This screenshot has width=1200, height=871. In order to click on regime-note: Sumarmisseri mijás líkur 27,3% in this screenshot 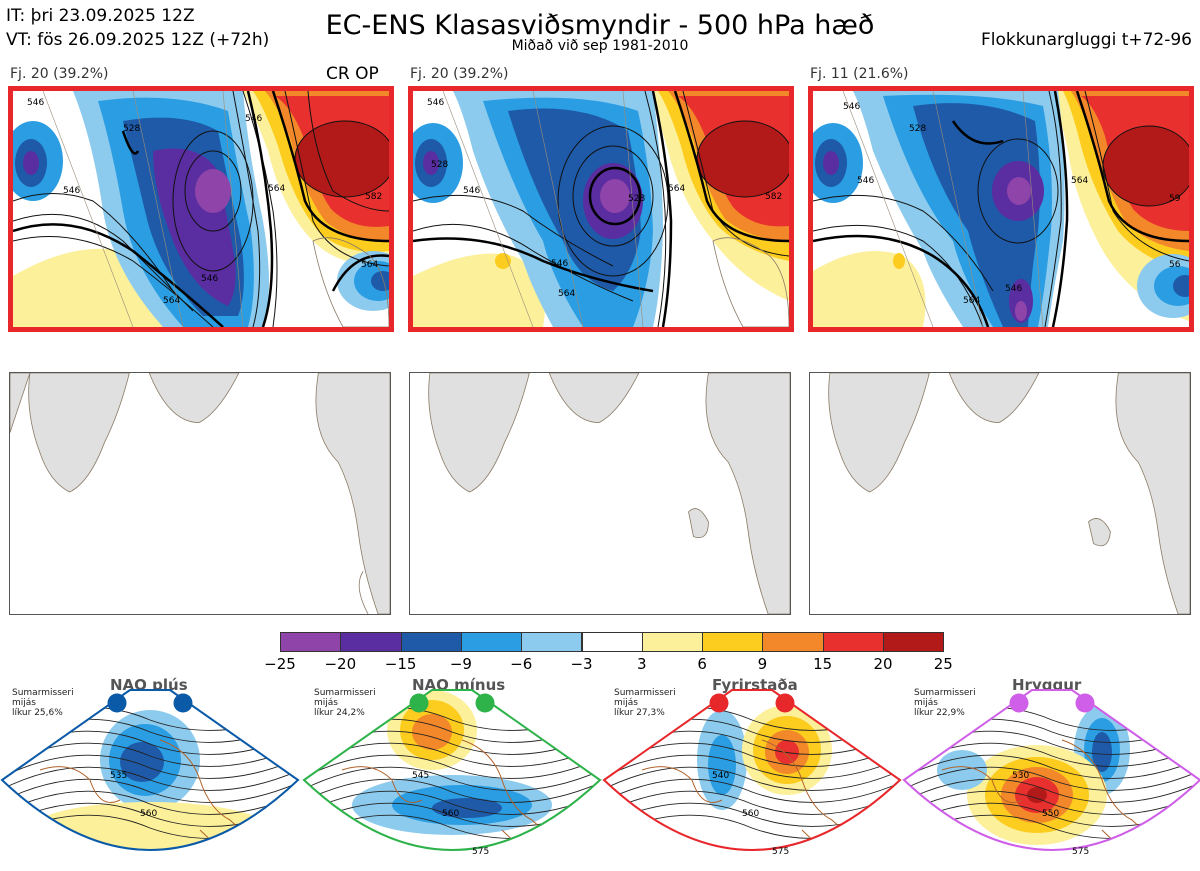, I will do `click(654, 703)`.